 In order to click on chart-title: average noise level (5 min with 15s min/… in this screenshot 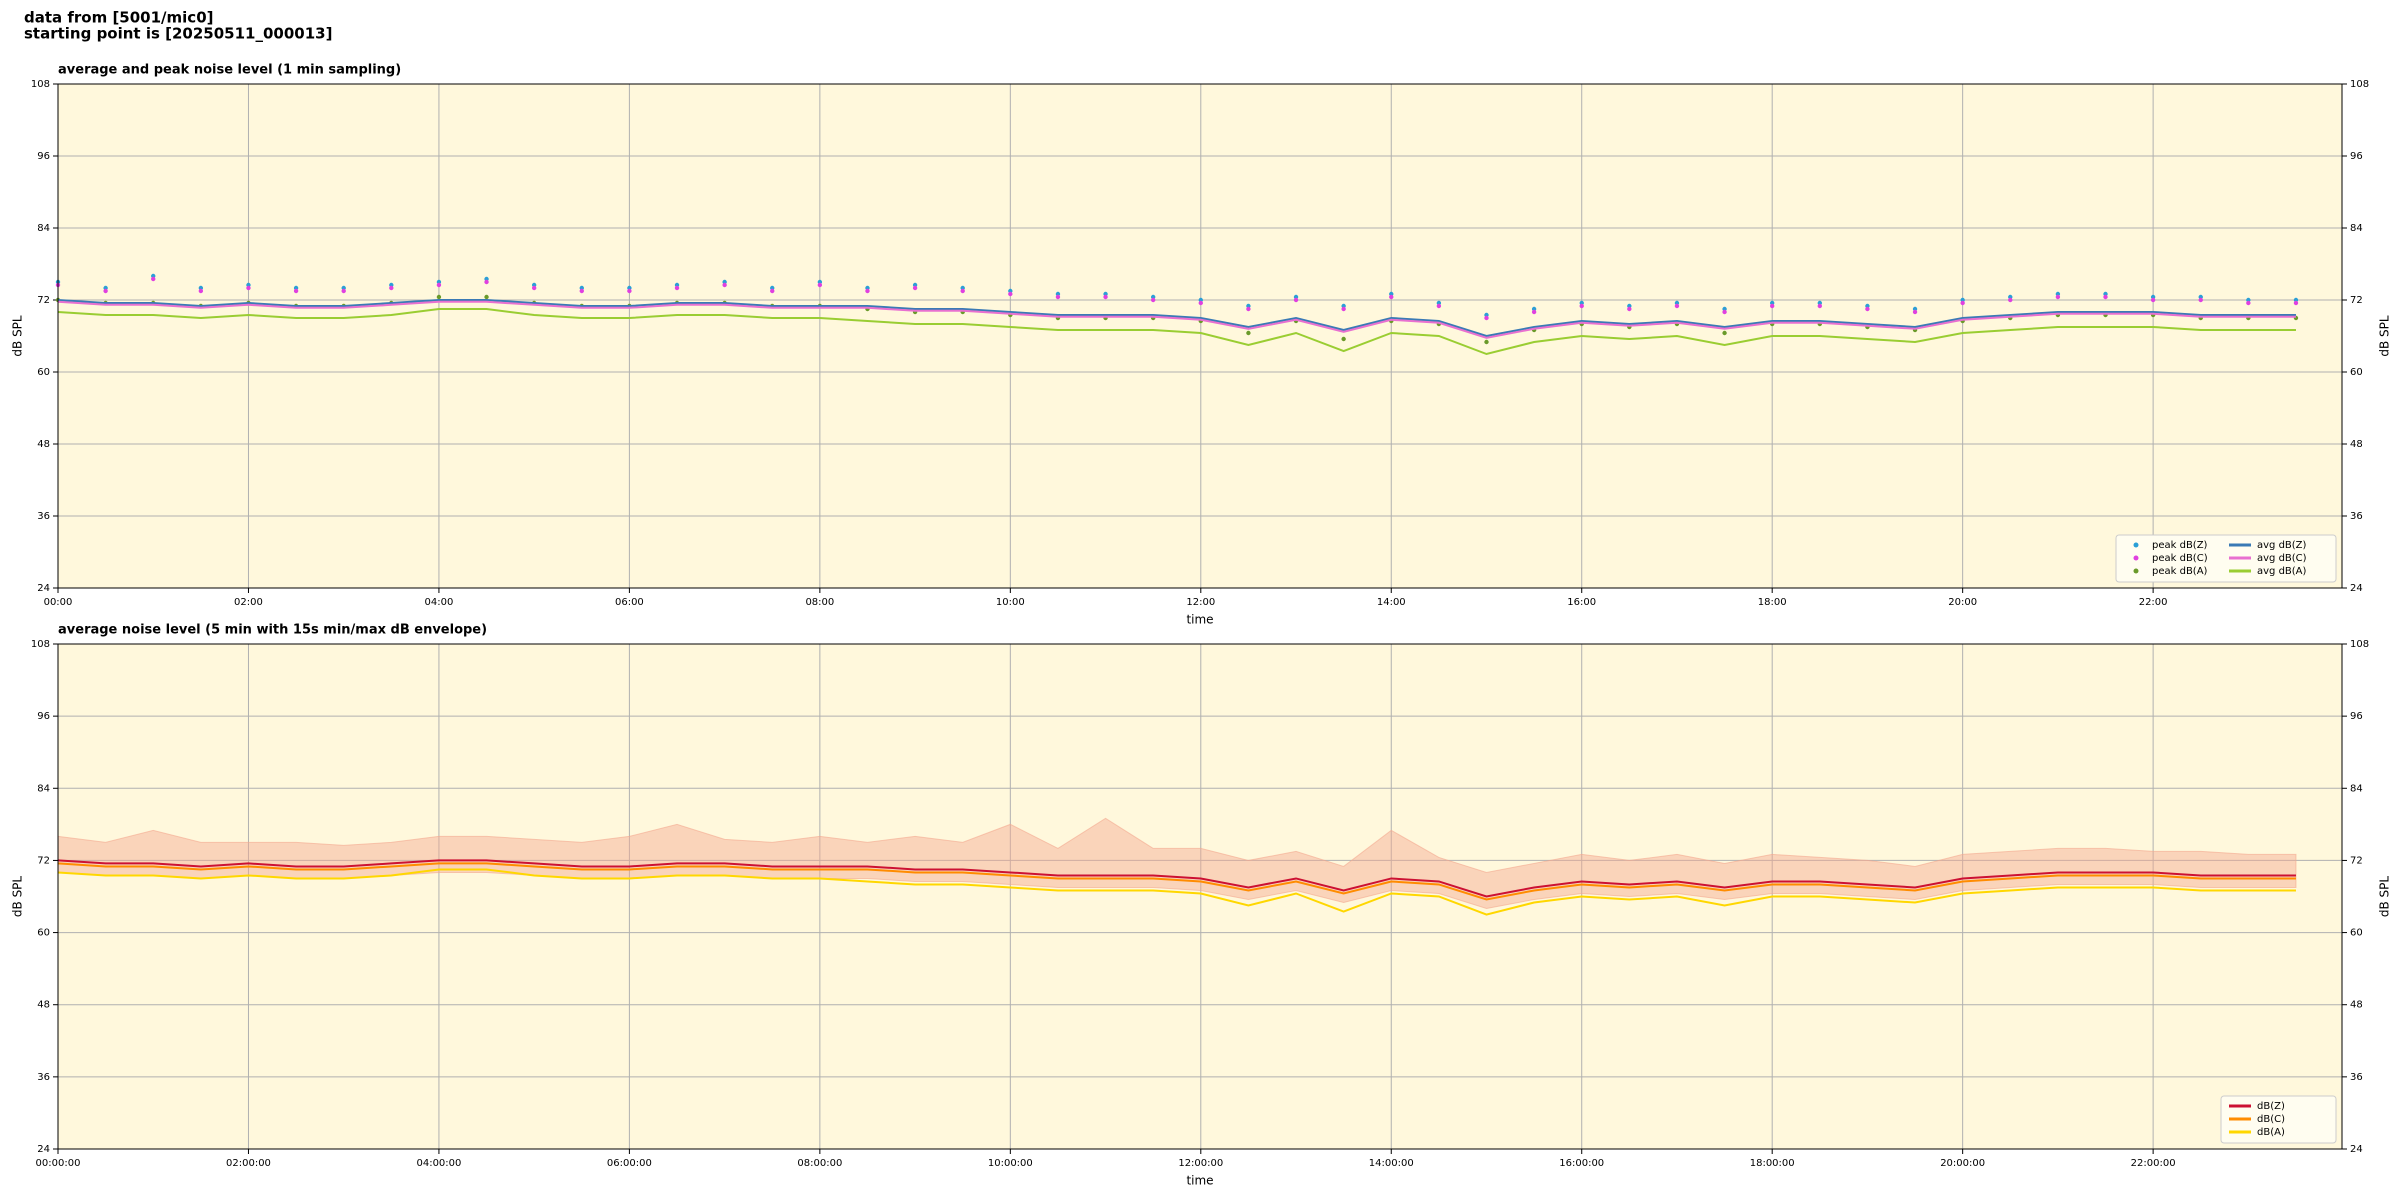, I will do `click(272, 630)`.